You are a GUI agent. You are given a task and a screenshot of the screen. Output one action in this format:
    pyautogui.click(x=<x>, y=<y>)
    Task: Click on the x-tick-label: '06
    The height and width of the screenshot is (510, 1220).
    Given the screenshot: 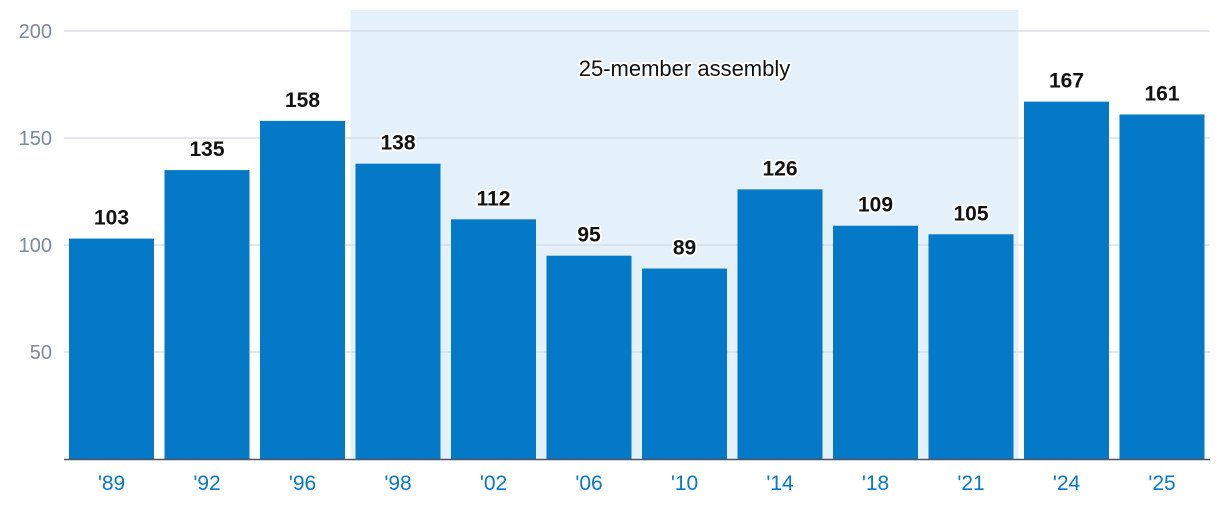 What is the action you would take?
    pyautogui.click(x=588, y=483)
    